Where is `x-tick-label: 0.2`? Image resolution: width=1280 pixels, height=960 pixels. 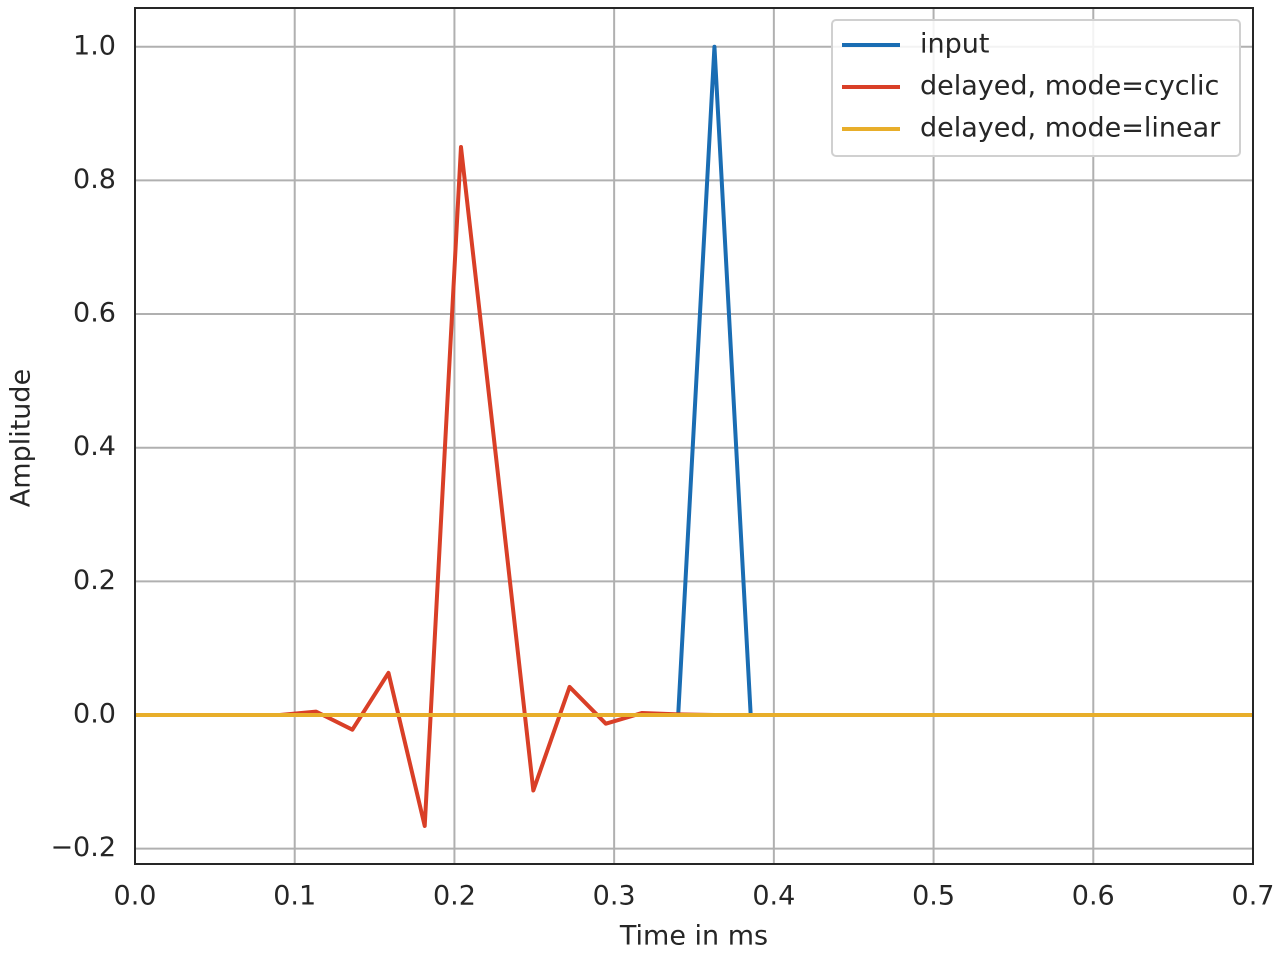 x-tick-label: 0.2 is located at coordinates (454, 896).